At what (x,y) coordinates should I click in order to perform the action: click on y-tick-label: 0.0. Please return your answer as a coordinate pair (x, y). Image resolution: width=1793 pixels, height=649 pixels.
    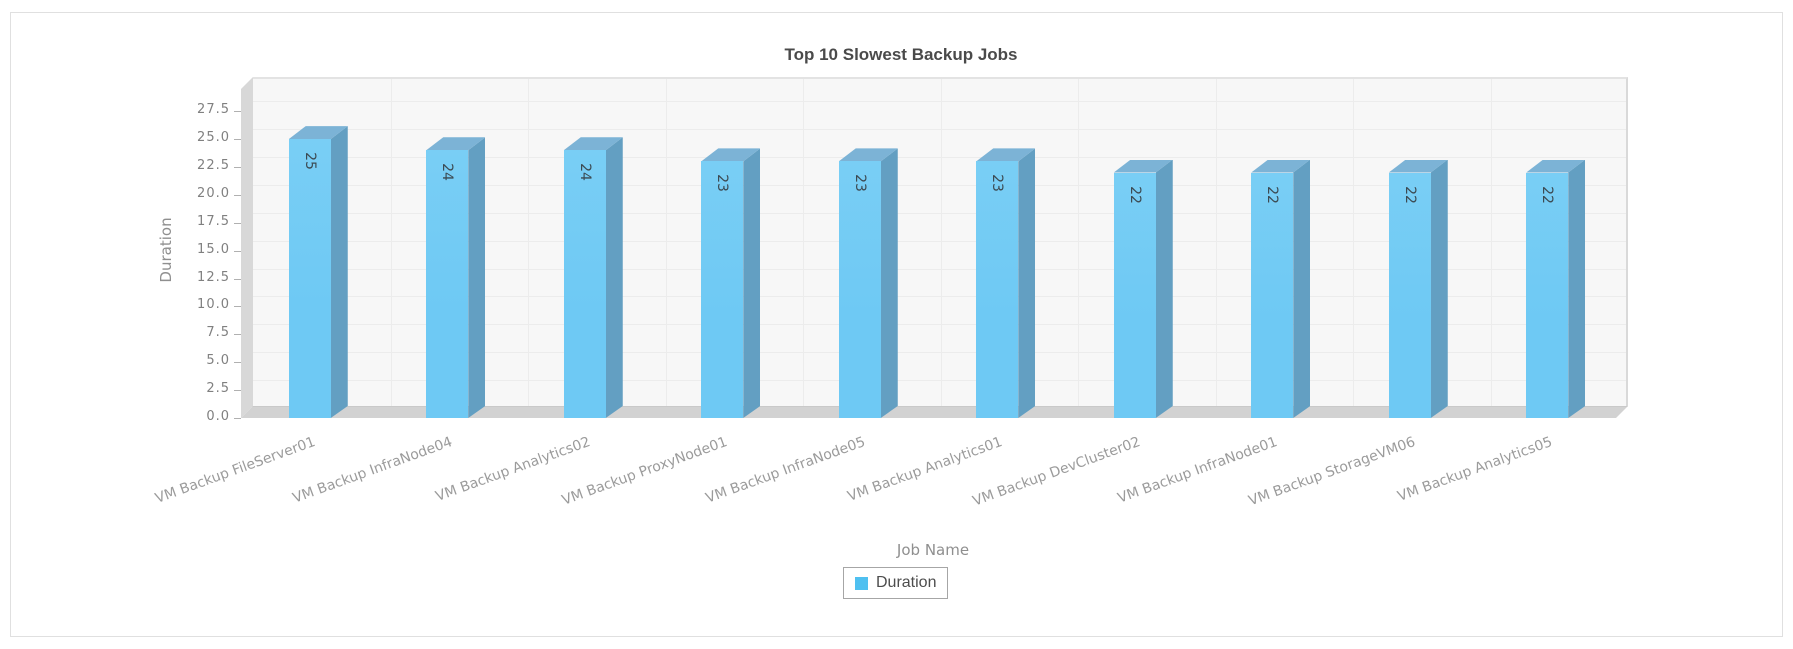
    Looking at the image, I should click on (218, 416).